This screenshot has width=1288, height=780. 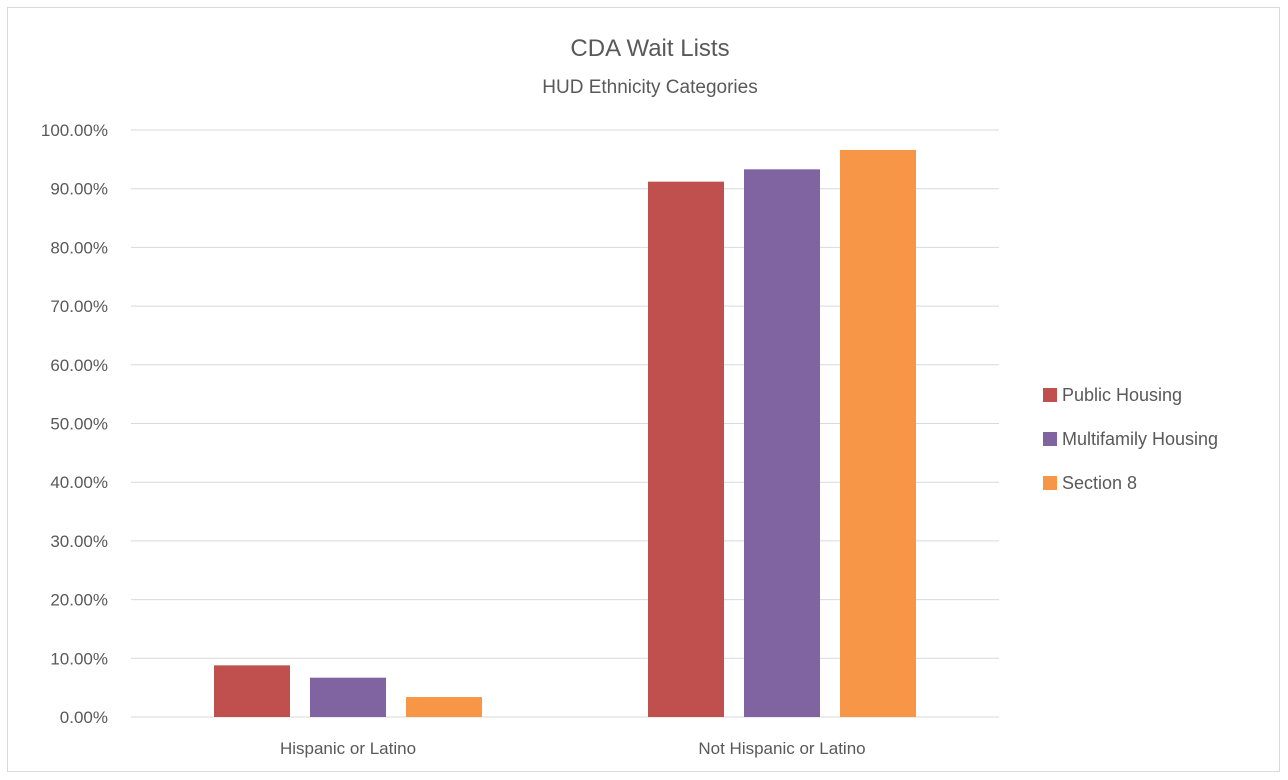 What do you see at coordinates (1122, 395) in the screenshot?
I see `legend-label: Public Housing` at bounding box center [1122, 395].